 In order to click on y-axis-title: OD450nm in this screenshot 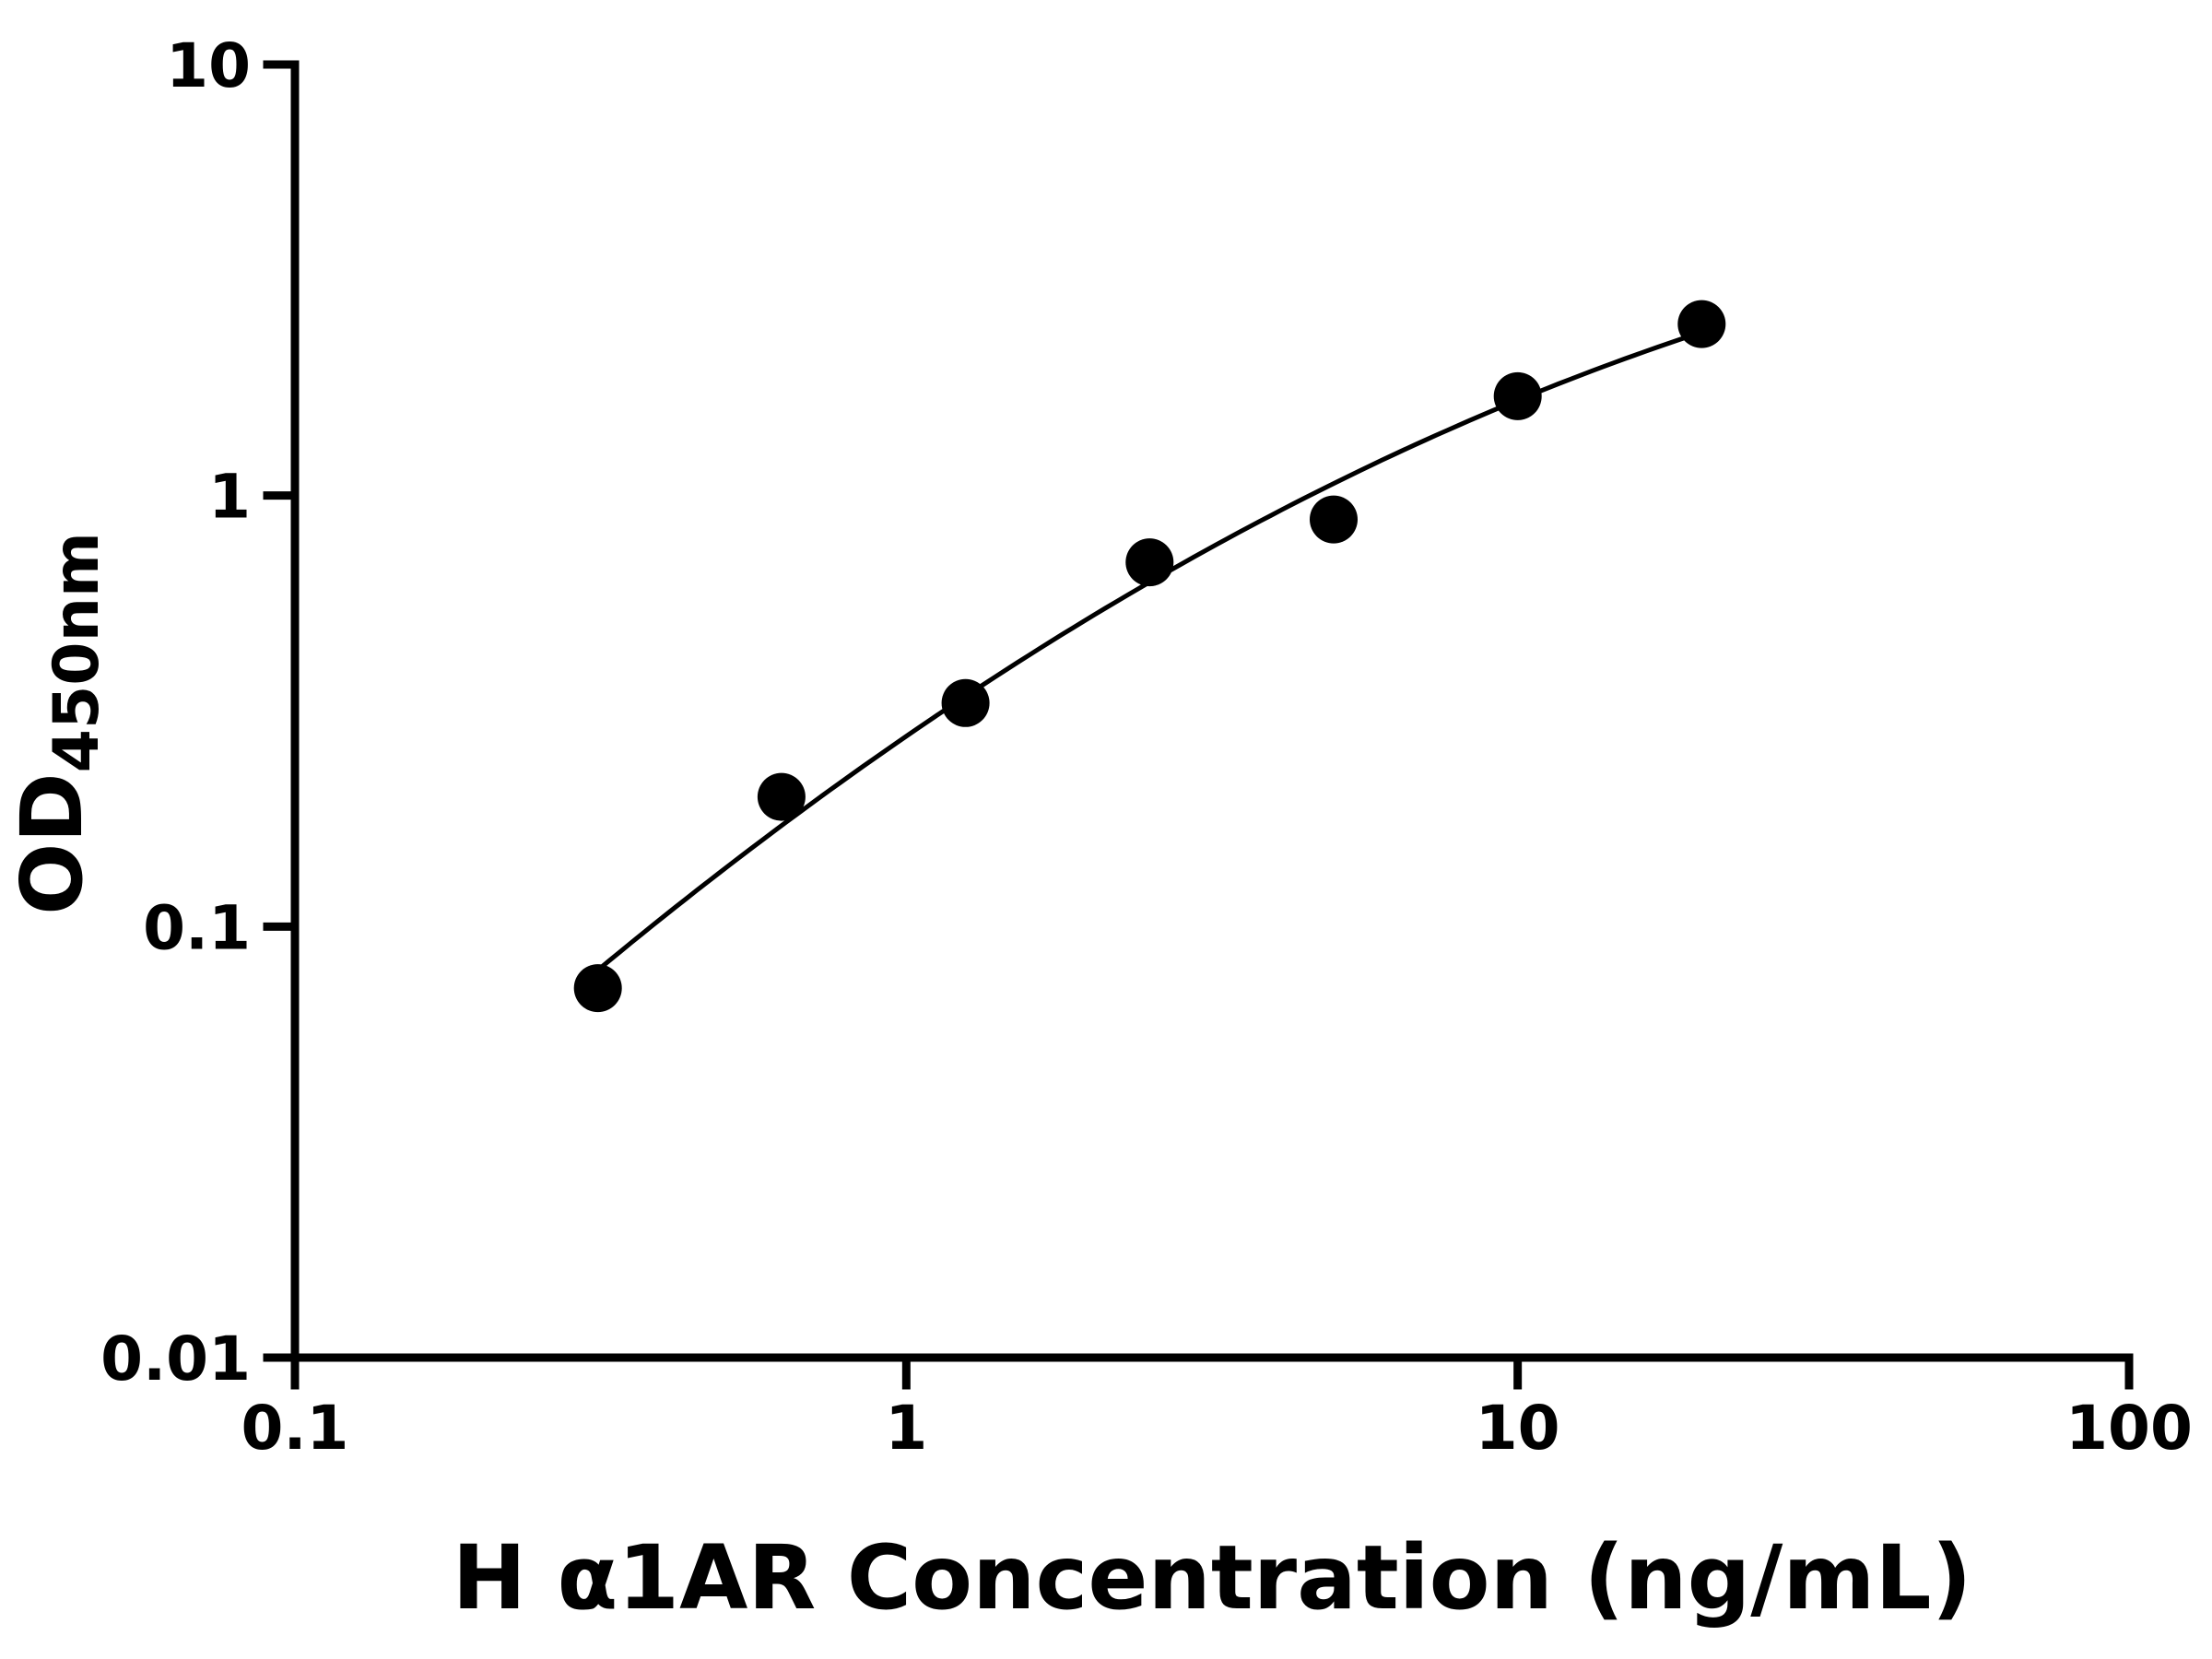, I will do `click(58, 723)`.